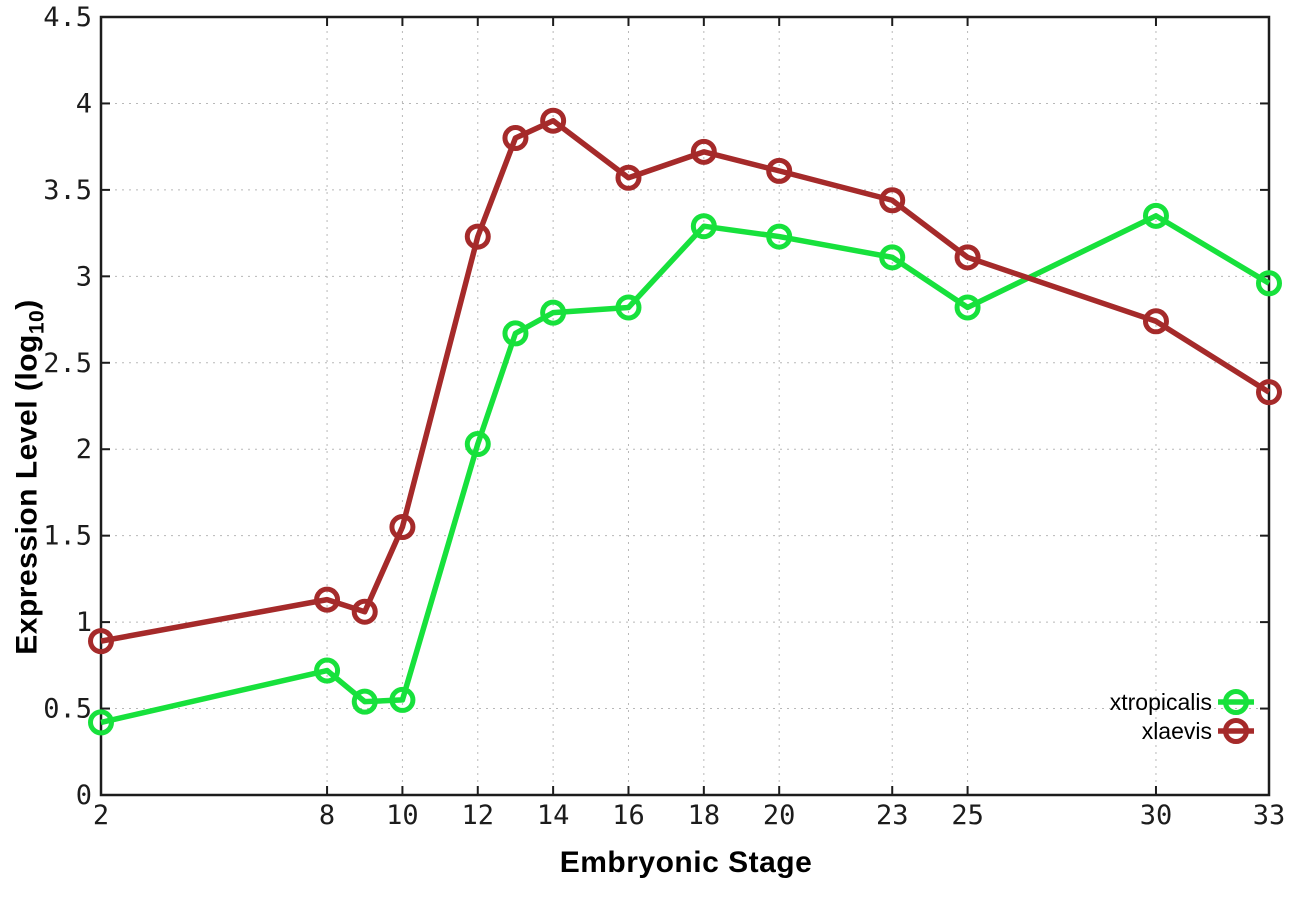 The height and width of the screenshot is (907, 1296). What do you see at coordinates (1177, 731) in the screenshot?
I see `legend-label-xlaevis: xlaevis` at bounding box center [1177, 731].